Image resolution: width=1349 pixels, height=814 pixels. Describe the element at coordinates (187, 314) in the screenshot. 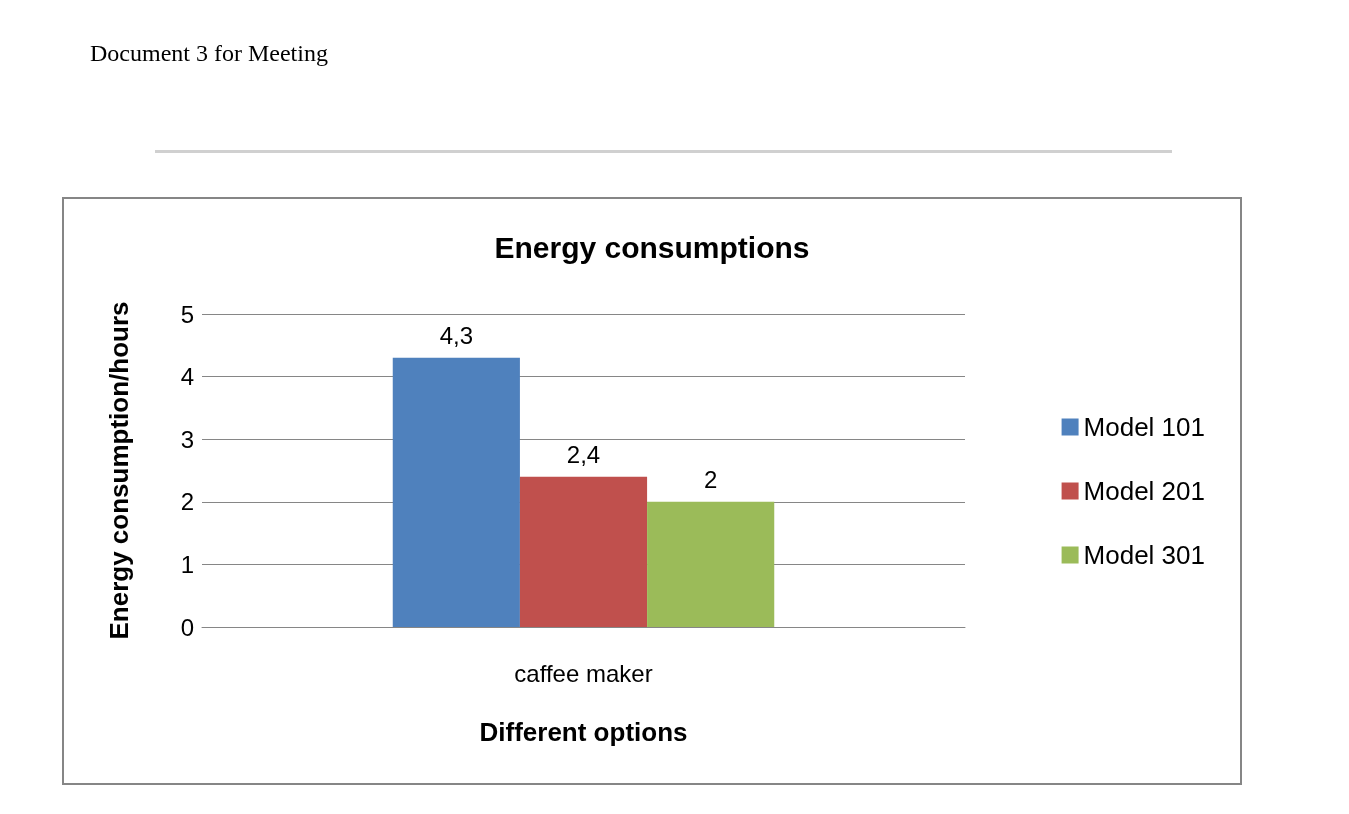

I see `y-tick-label: 5` at that location.